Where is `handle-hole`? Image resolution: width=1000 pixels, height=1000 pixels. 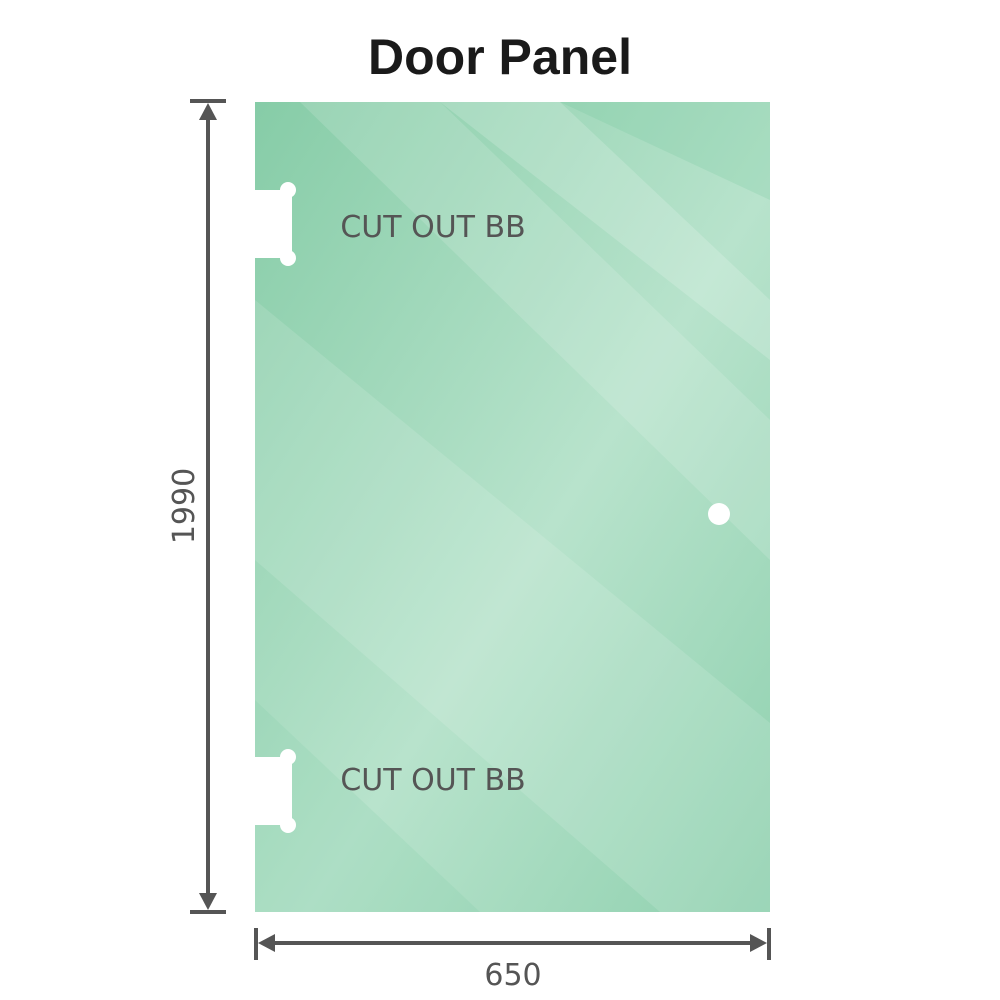 handle-hole is located at coordinates (719, 514).